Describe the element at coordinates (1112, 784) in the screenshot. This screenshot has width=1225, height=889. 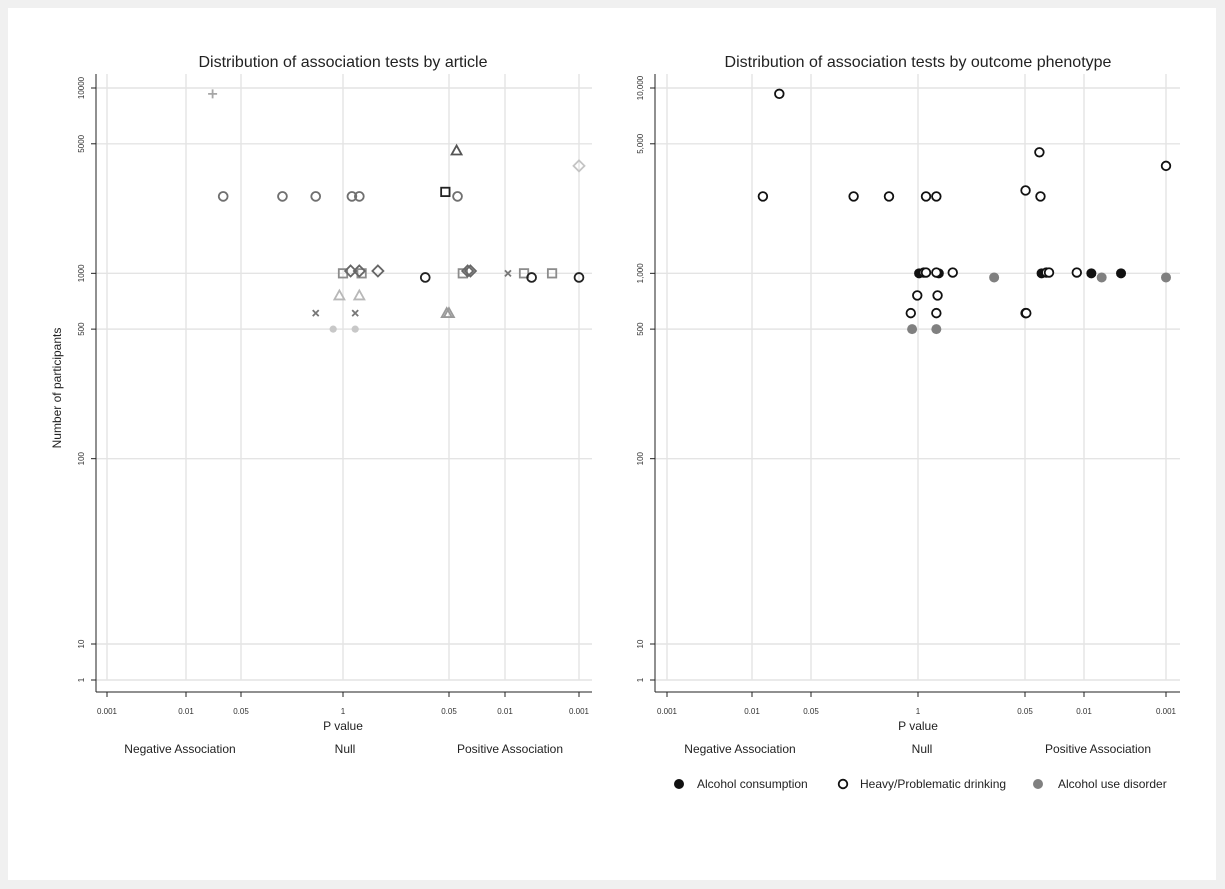
I see `legend-label-alcohol-use-disorder: Alcohol use disorder` at that location.